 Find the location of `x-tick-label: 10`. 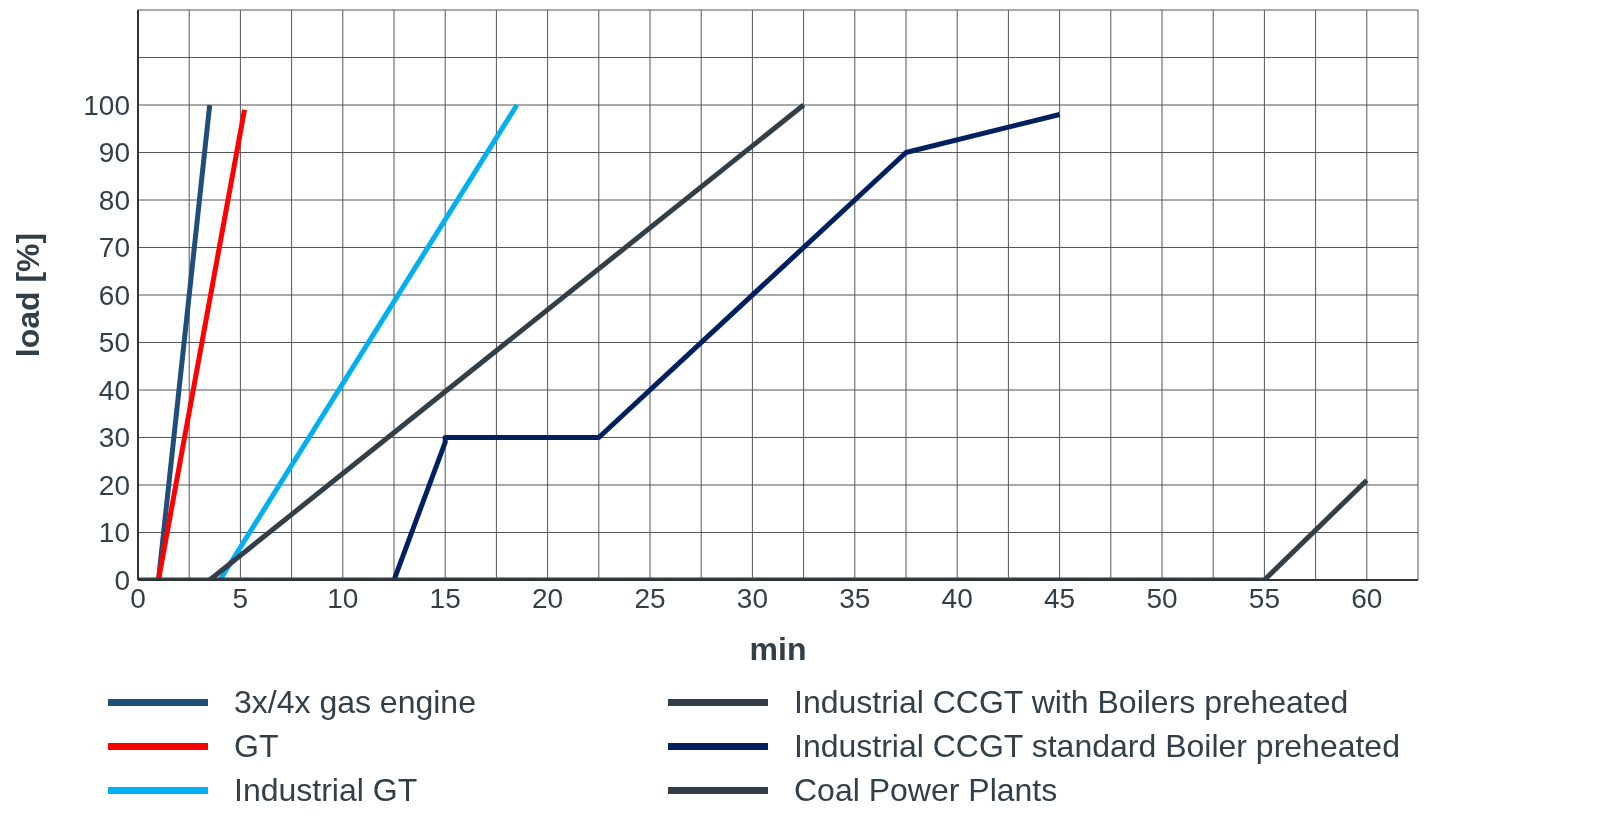

x-tick-label: 10 is located at coordinates (343, 598).